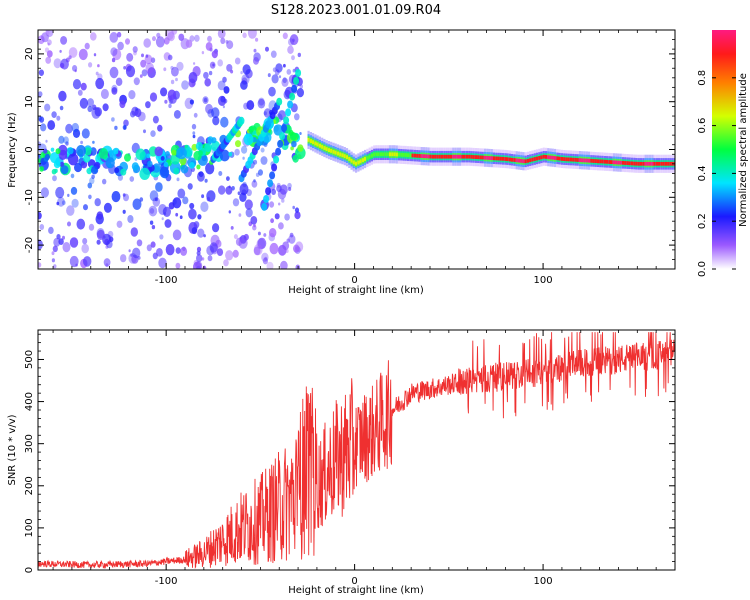 The height and width of the screenshot is (600, 750). What do you see at coordinates (702, 221) in the screenshot?
I see `colorbar-tick-label: 0.2` at bounding box center [702, 221].